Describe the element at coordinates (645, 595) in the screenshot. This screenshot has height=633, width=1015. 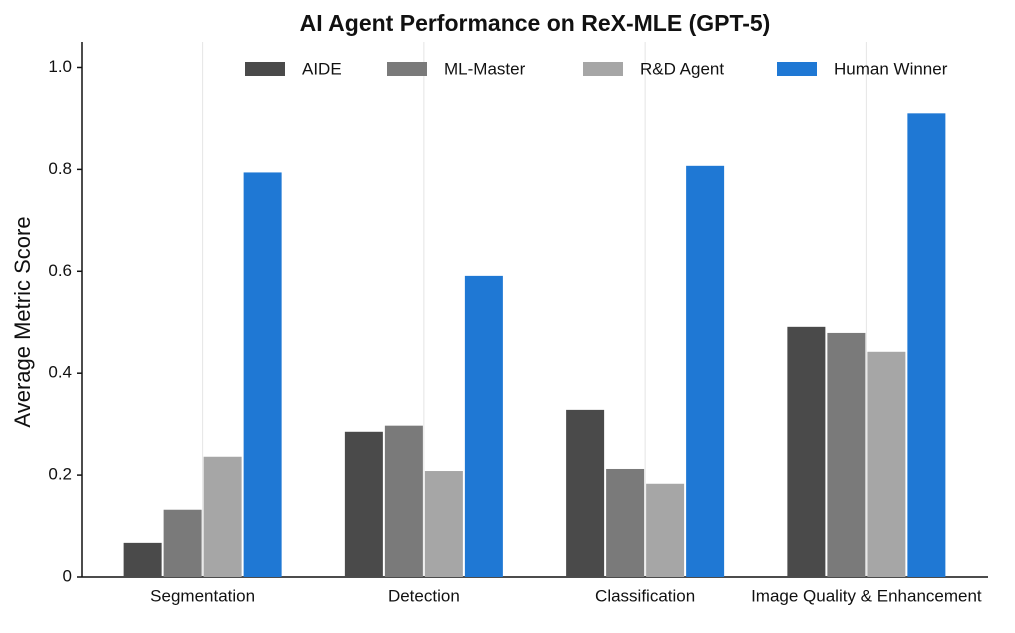
I see `x-tick-label: Classification` at that location.